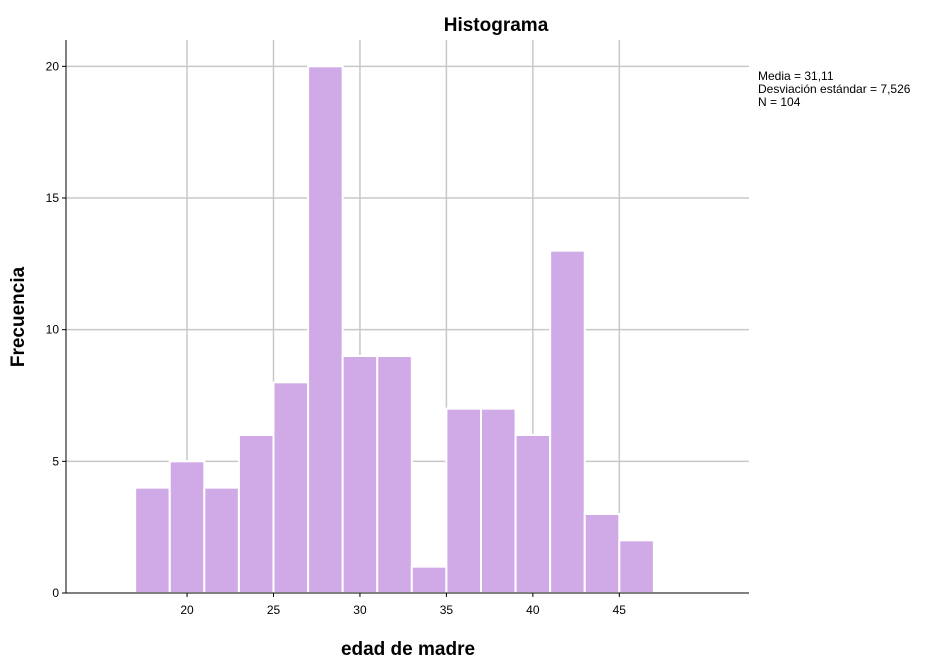 The height and width of the screenshot is (657, 926). What do you see at coordinates (620, 610) in the screenshot?
I see `x-tick-label: 45` at bounding box center [620, 610].